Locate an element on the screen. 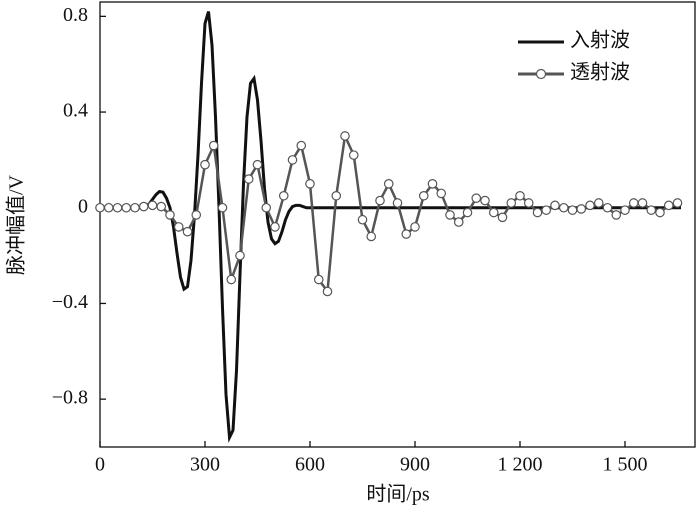  legend-label: 透射波 is located at coordinates (600, 72).